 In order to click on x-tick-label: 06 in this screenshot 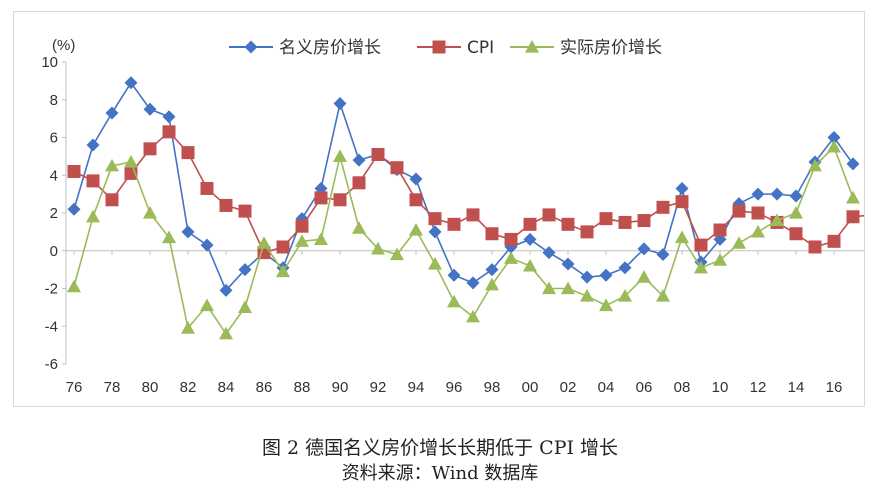, I will do `click(644, 387)`.